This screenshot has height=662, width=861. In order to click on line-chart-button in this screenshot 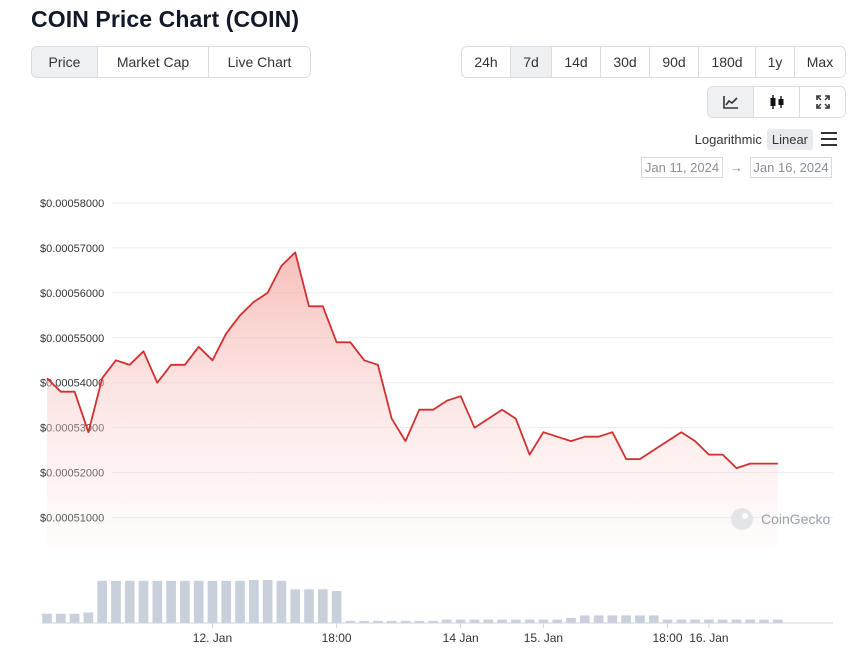, I will do `click(731, 102)`.